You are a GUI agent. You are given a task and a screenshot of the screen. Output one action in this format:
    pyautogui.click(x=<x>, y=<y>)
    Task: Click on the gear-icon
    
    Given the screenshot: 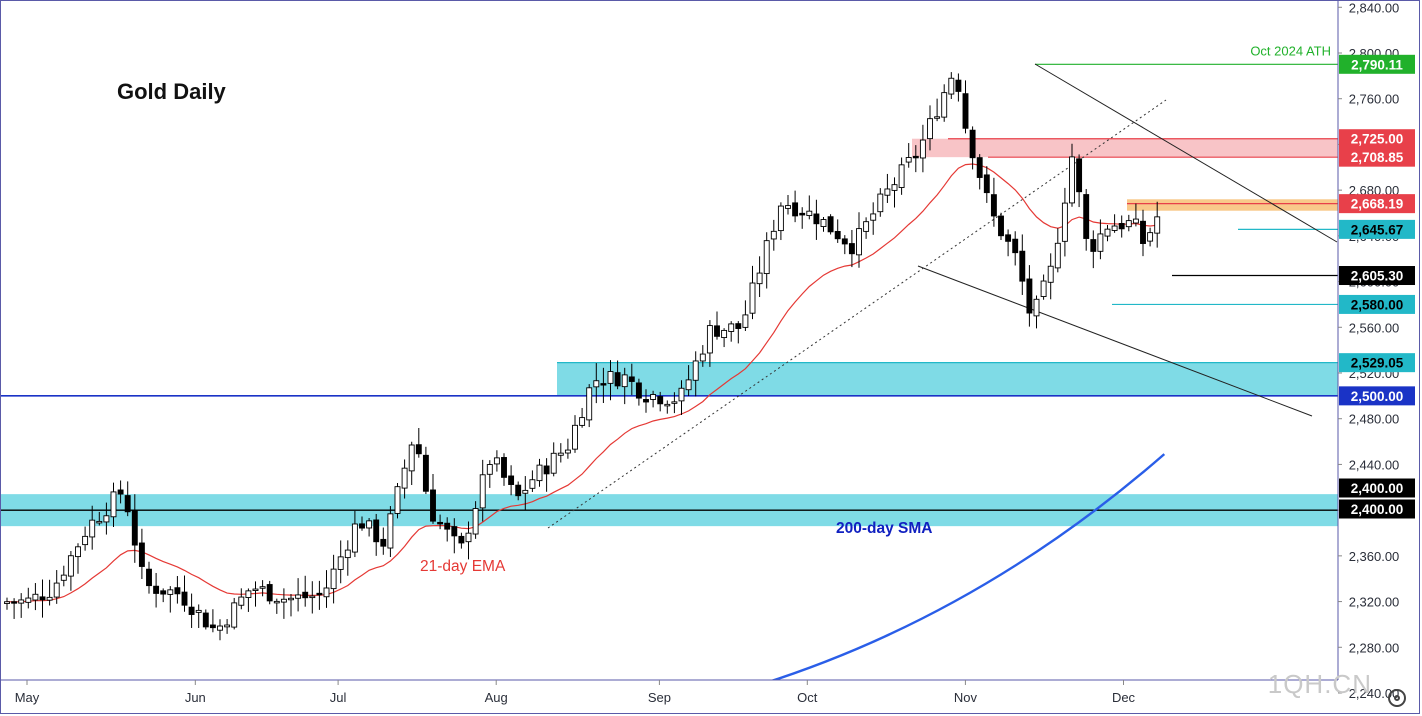 What is the action you would take?
    pyautogui.click(x=1397, y=698)
    